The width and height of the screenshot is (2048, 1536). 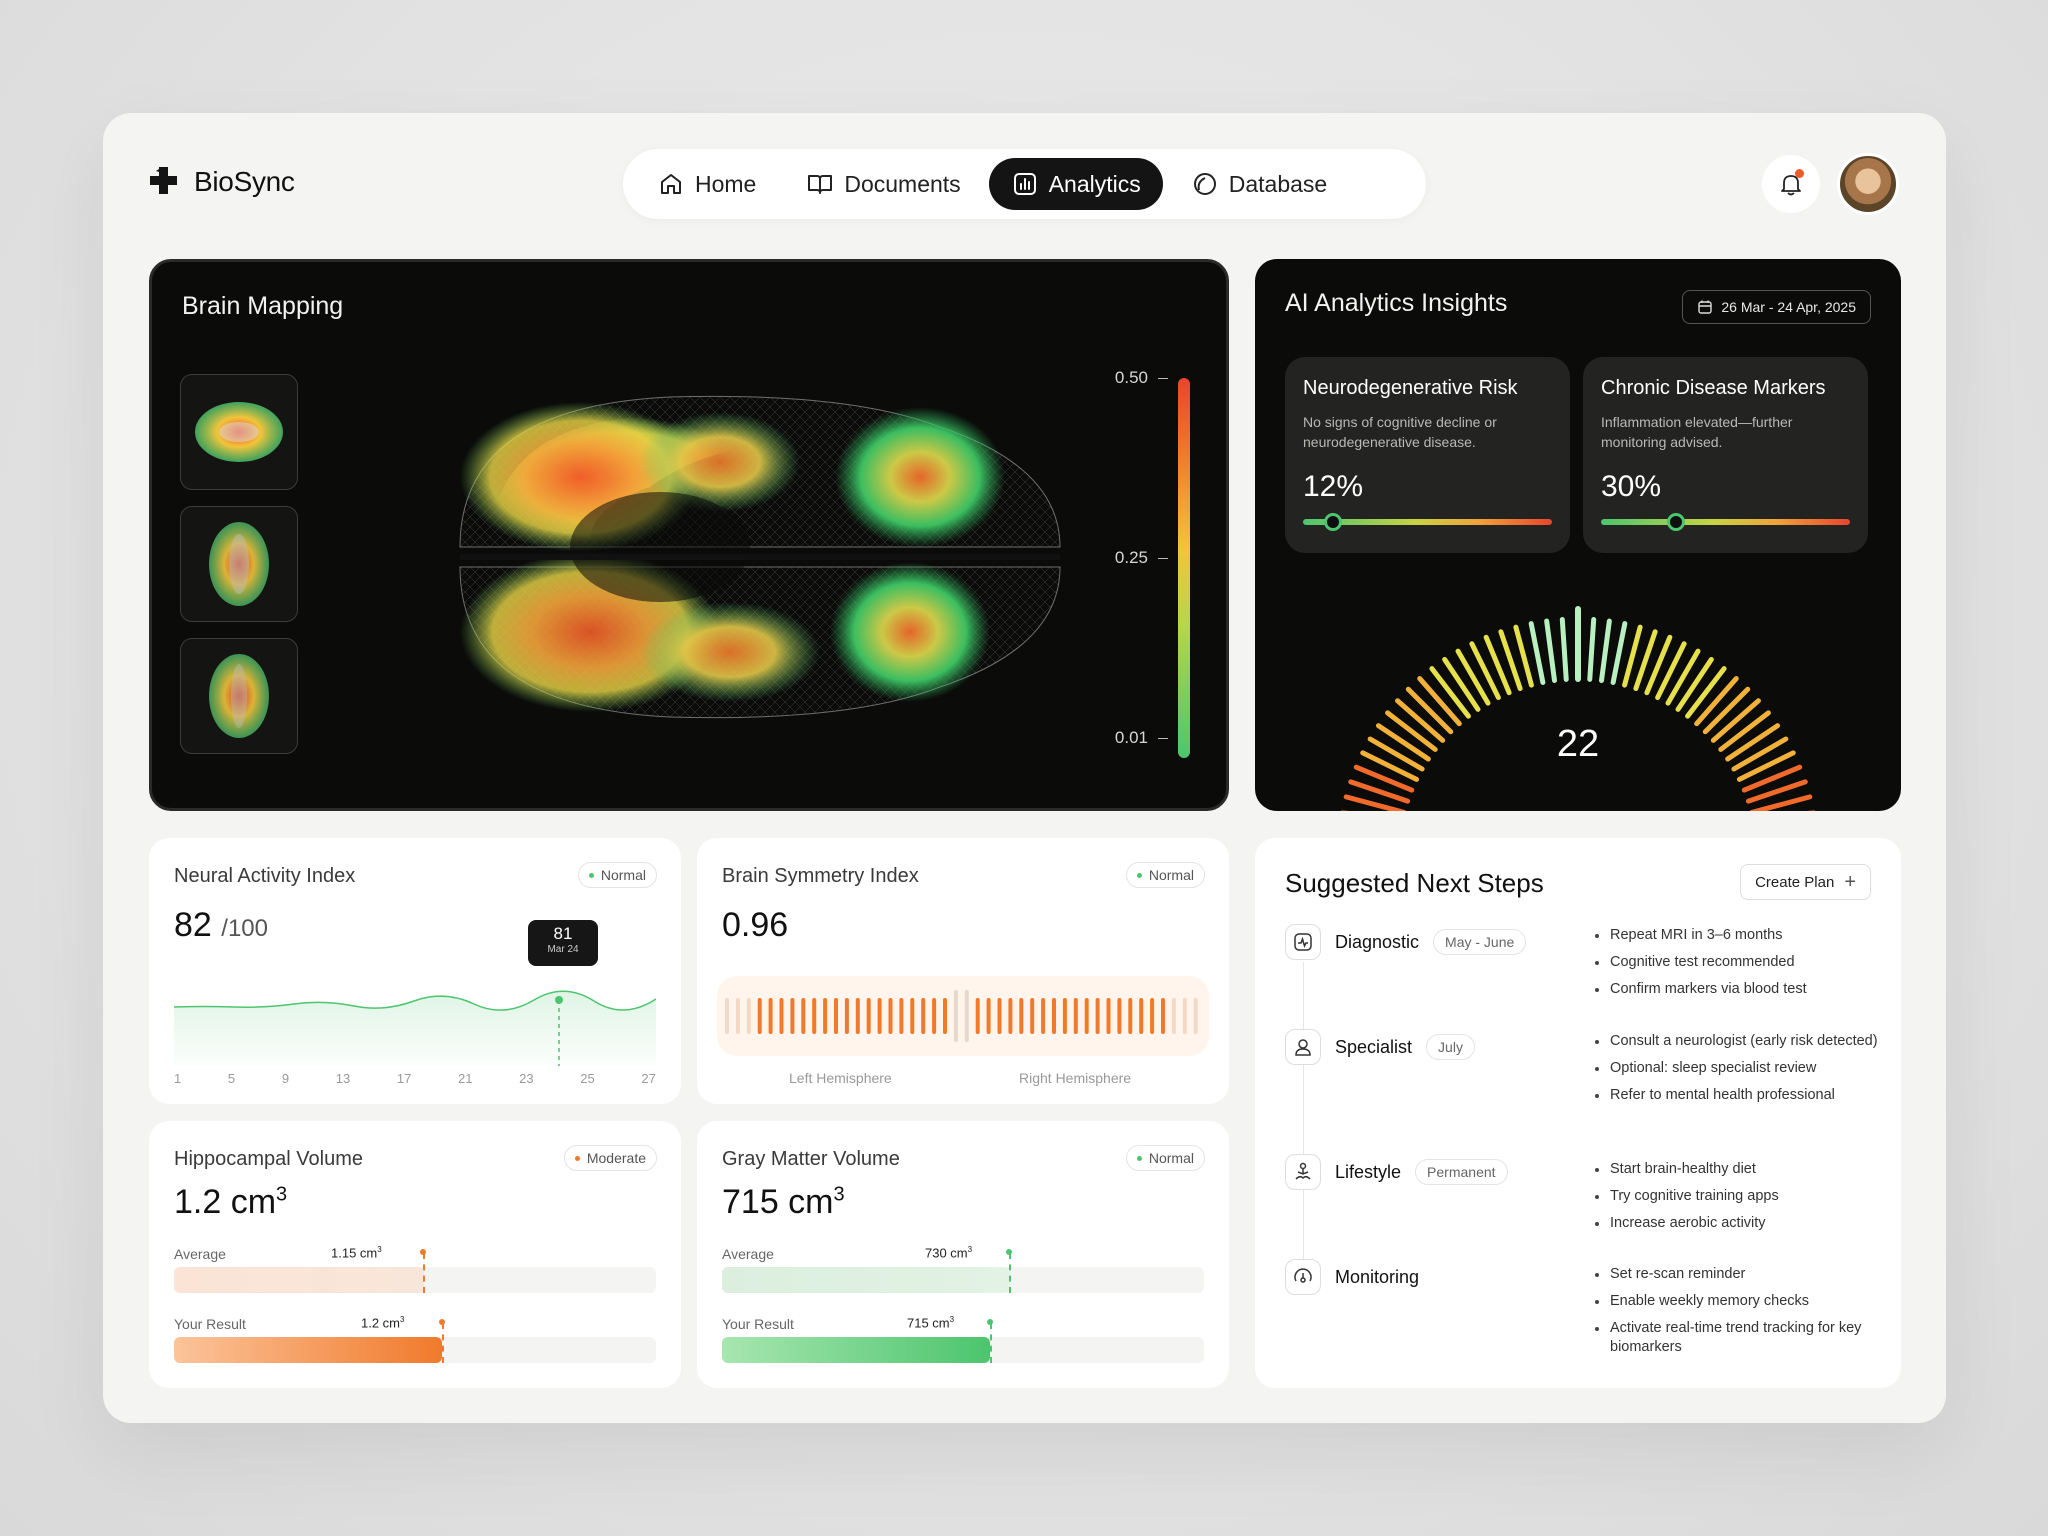 What do you see at coordinates (1868, 184) in the screenshot?
I see `avatar` at bounding box center [1868, 184].